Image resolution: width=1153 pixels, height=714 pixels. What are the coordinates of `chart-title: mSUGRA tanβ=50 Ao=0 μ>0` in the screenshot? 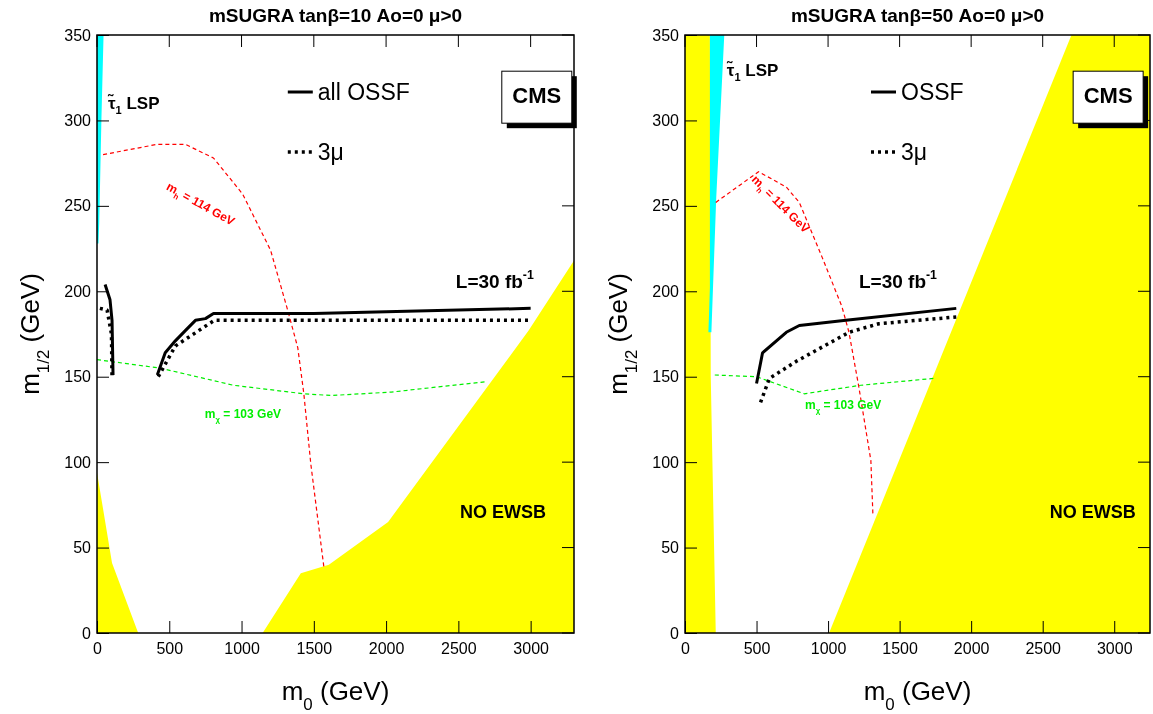 It's located at (917, 15).